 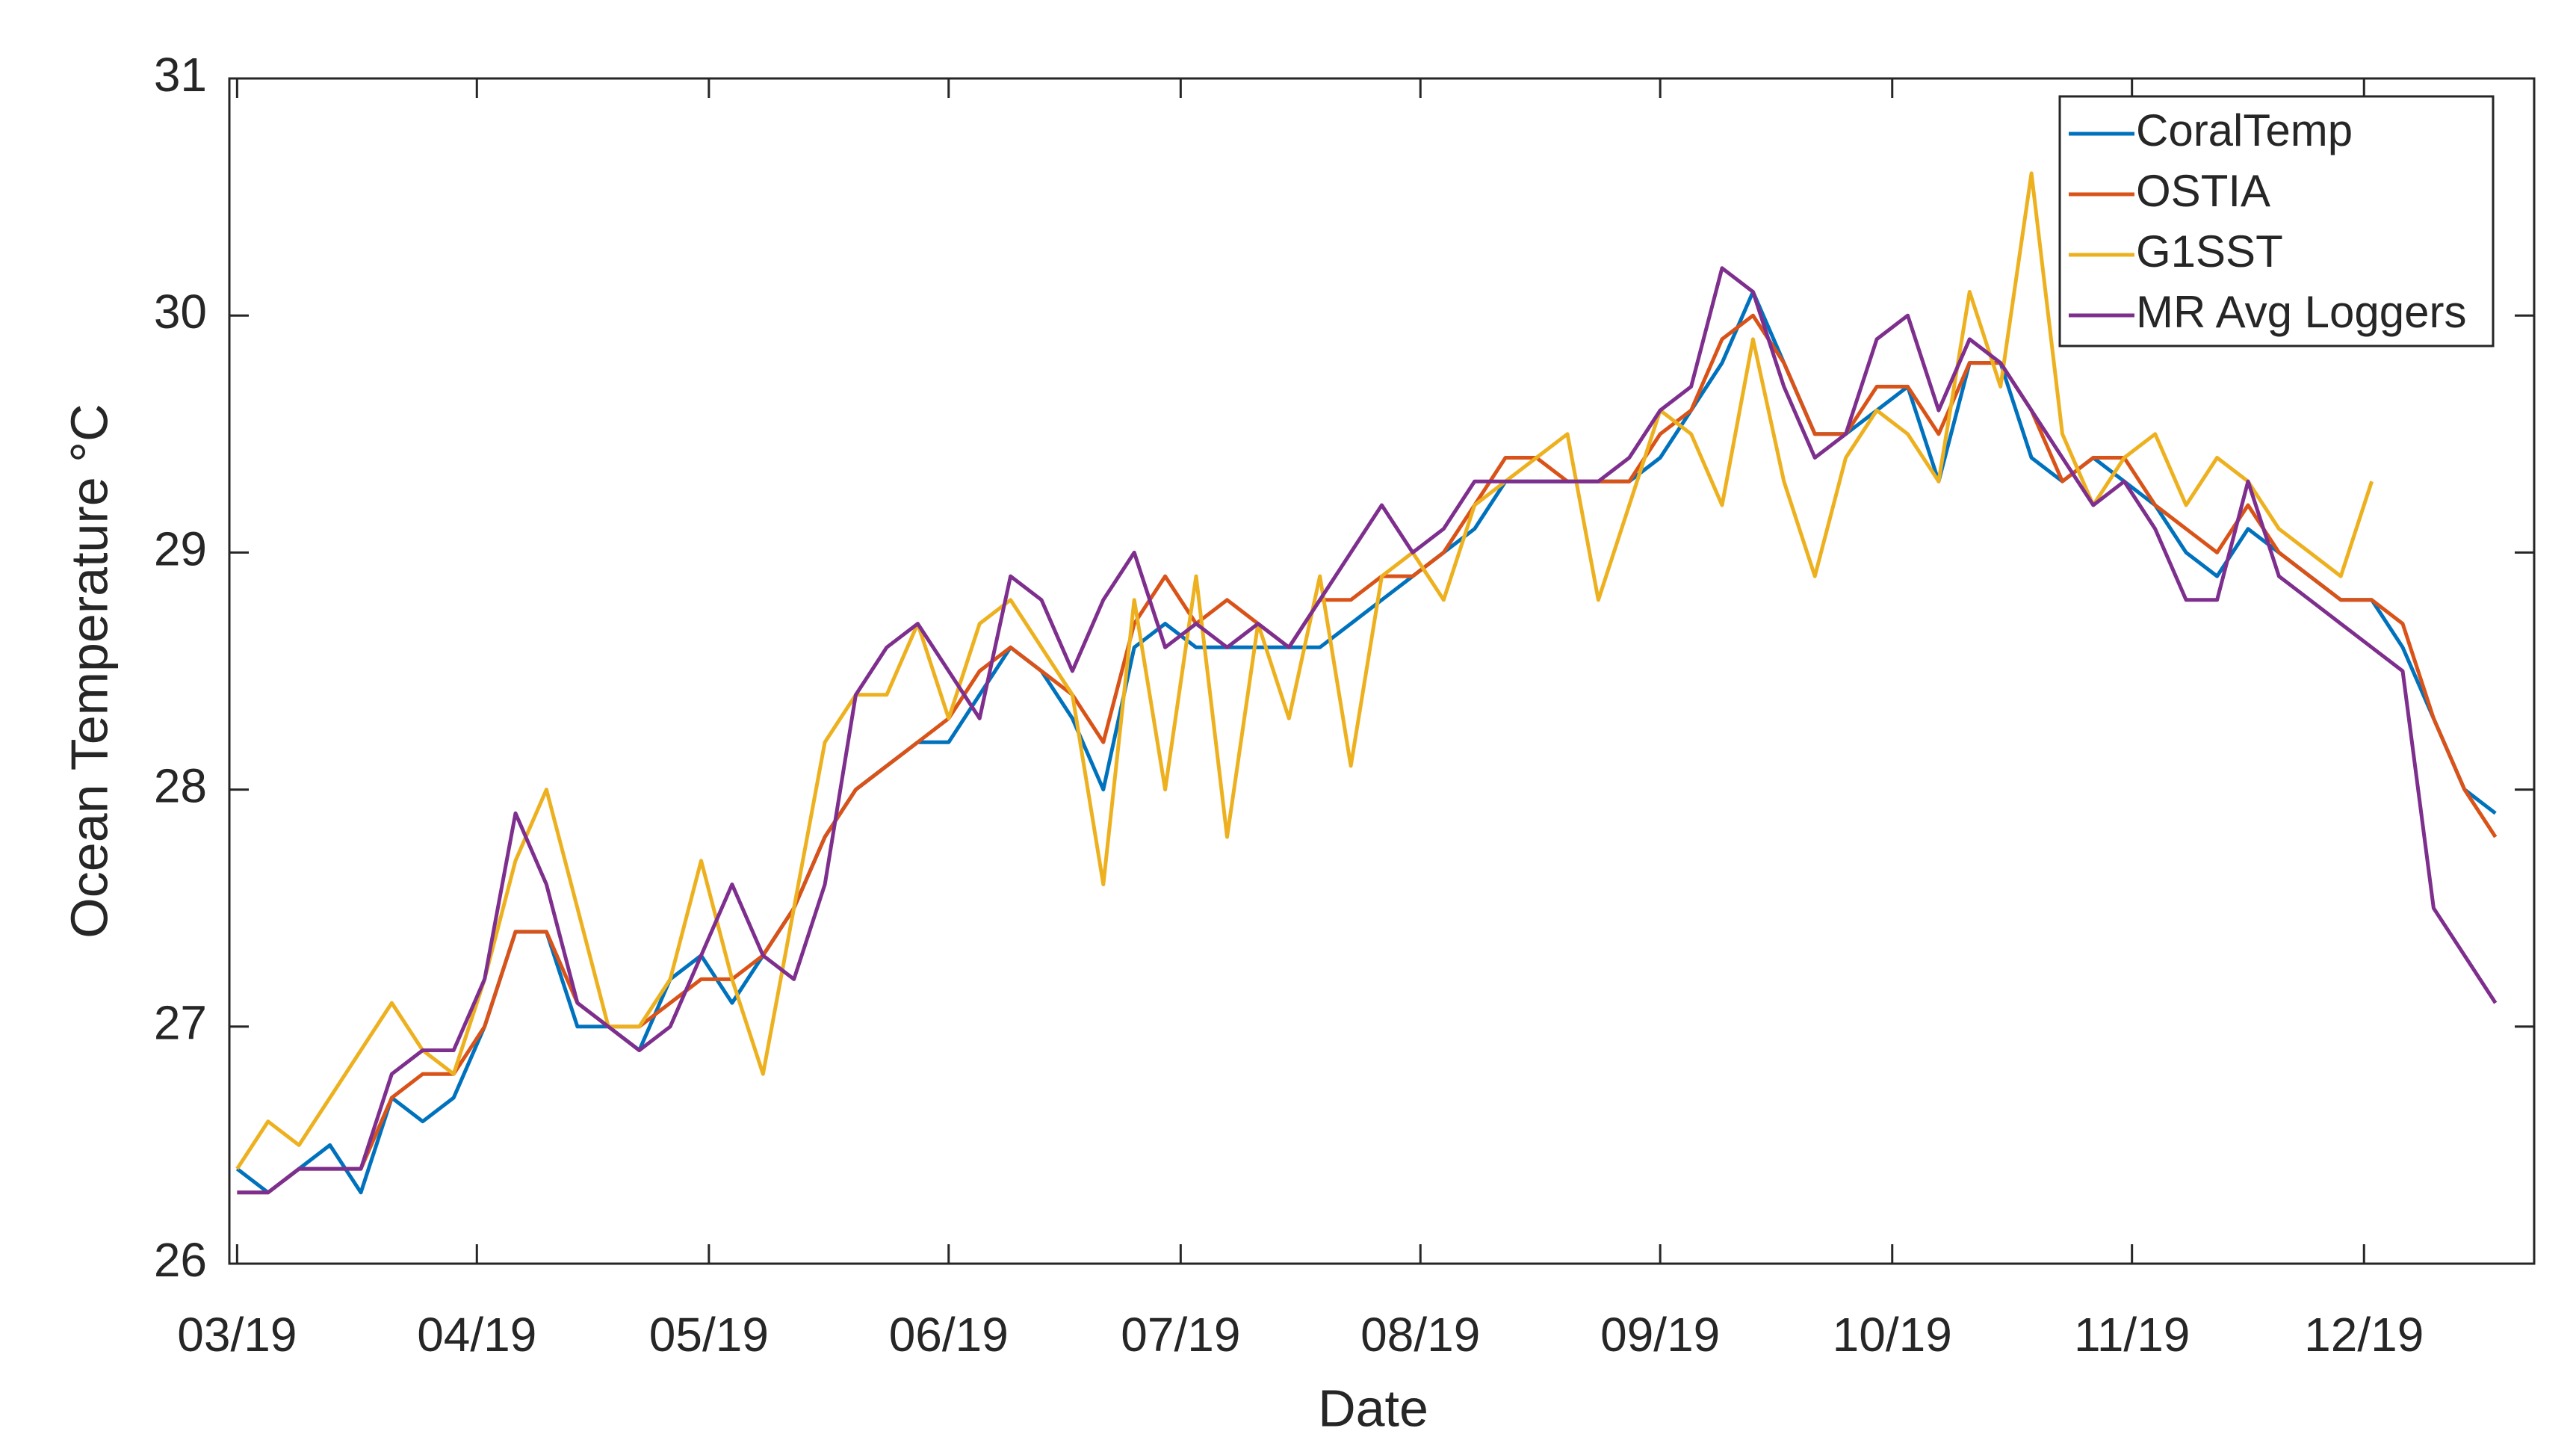 What do you see at coordinates (949, 1335) in the screenshot?
I see `x-tick-label: 06/19` at bounding box center [949, 1335].